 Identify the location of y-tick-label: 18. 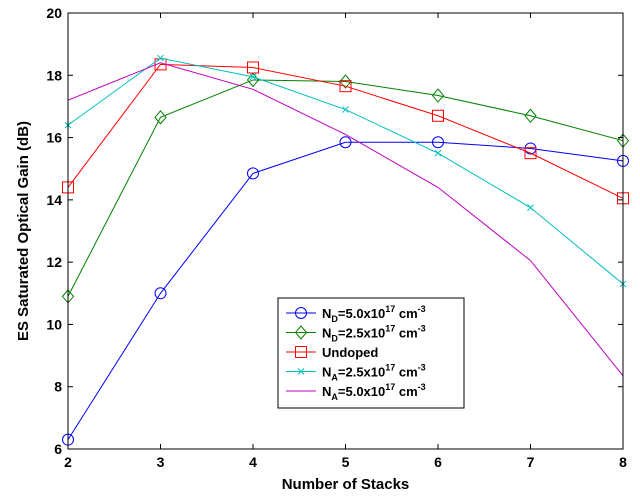
(54, 75).